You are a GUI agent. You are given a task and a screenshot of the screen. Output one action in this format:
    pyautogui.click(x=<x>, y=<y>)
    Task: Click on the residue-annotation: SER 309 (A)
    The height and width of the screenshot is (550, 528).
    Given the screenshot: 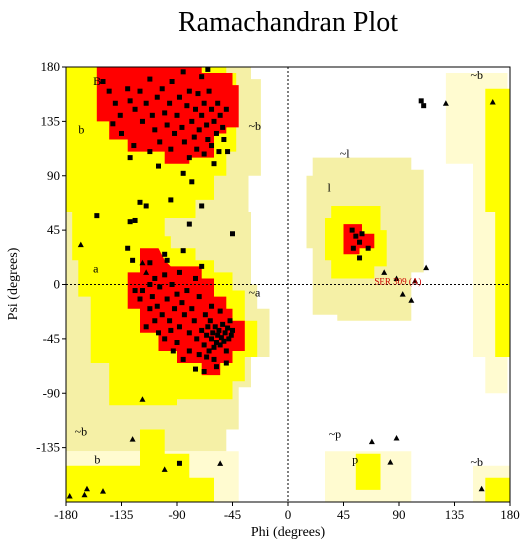 What is the action you would take?
    pyautogui.click(x=397, y=282)
    